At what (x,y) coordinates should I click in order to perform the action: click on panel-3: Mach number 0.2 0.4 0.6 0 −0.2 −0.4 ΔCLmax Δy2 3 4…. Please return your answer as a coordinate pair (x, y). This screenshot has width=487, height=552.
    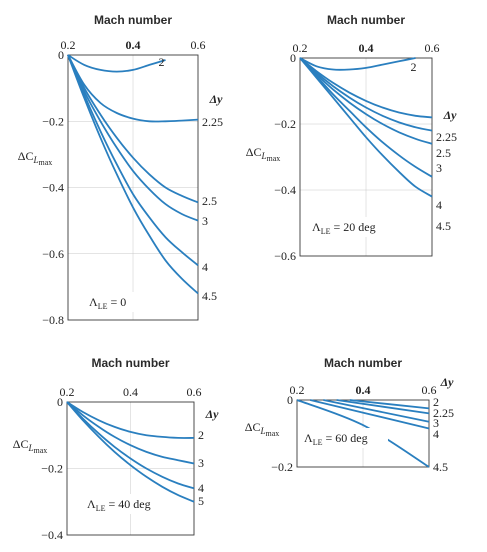
    Looking at the image, I should click on (116, 449).